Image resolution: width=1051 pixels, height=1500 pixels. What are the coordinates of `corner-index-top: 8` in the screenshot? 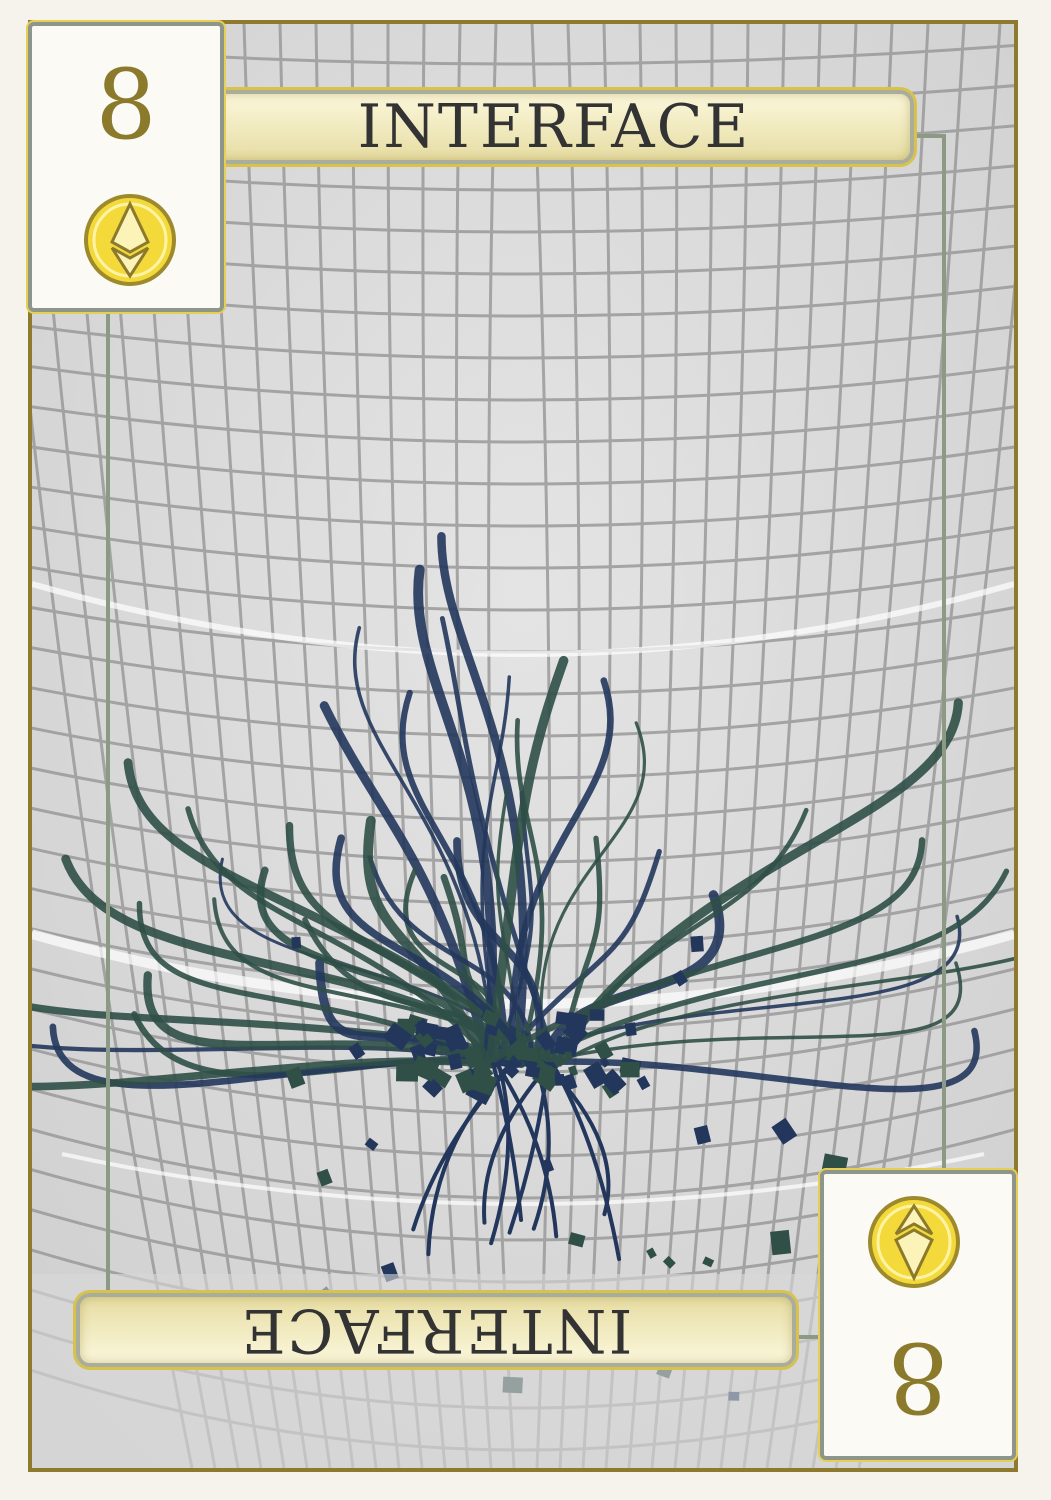 It's located at (126, 167).